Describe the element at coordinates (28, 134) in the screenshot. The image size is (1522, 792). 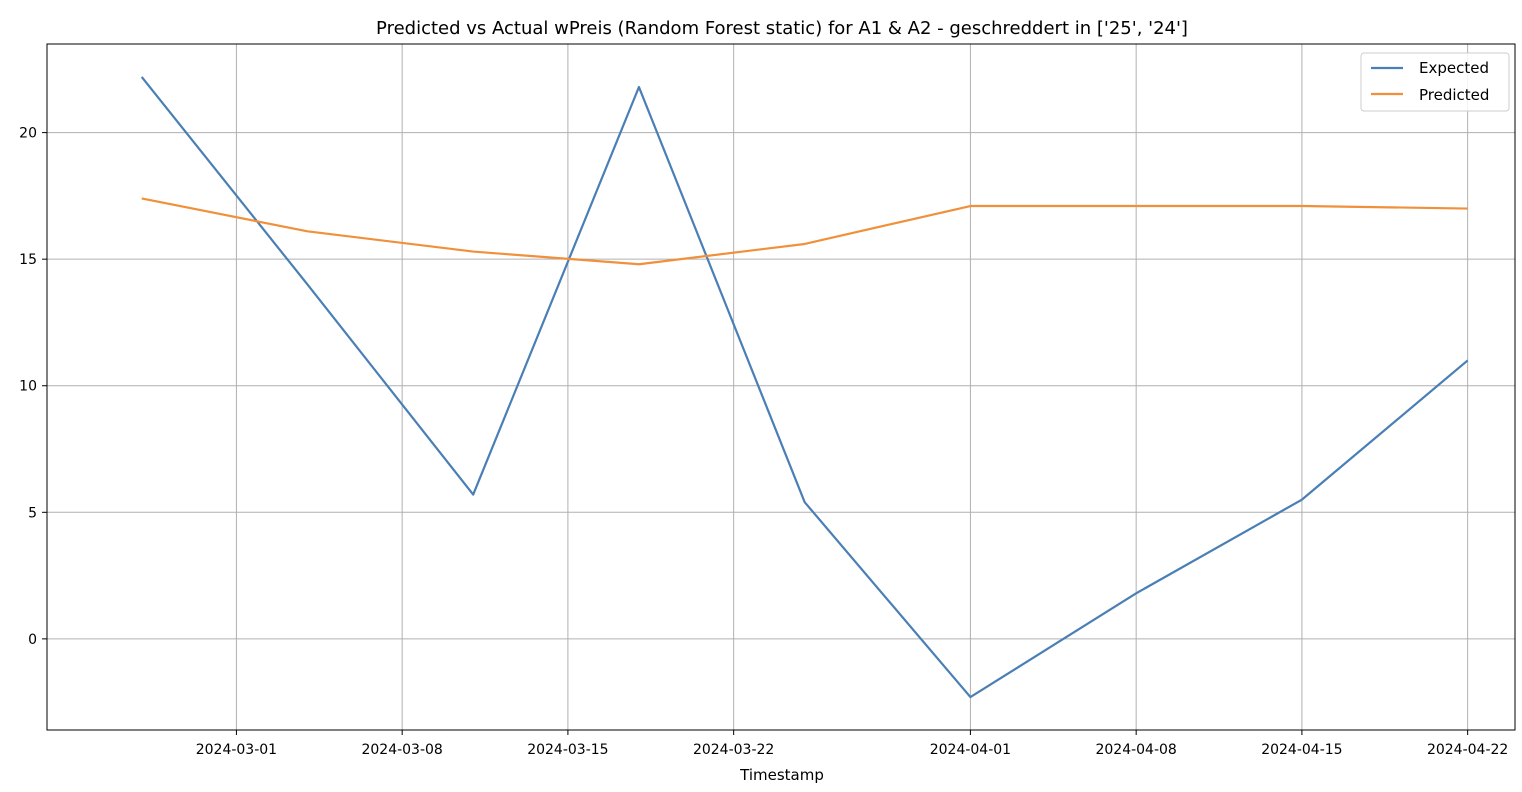
I see `y-tick-label: 20` at that location.